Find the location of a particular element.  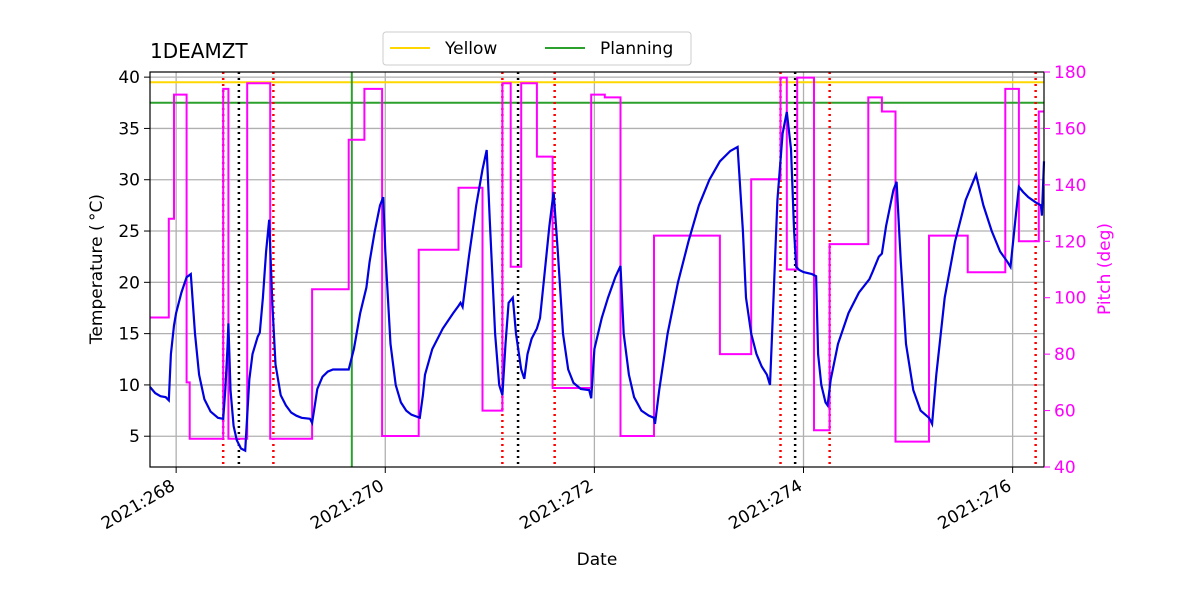

y2-tick-label: 180 is located at coordinates (1070, 73).